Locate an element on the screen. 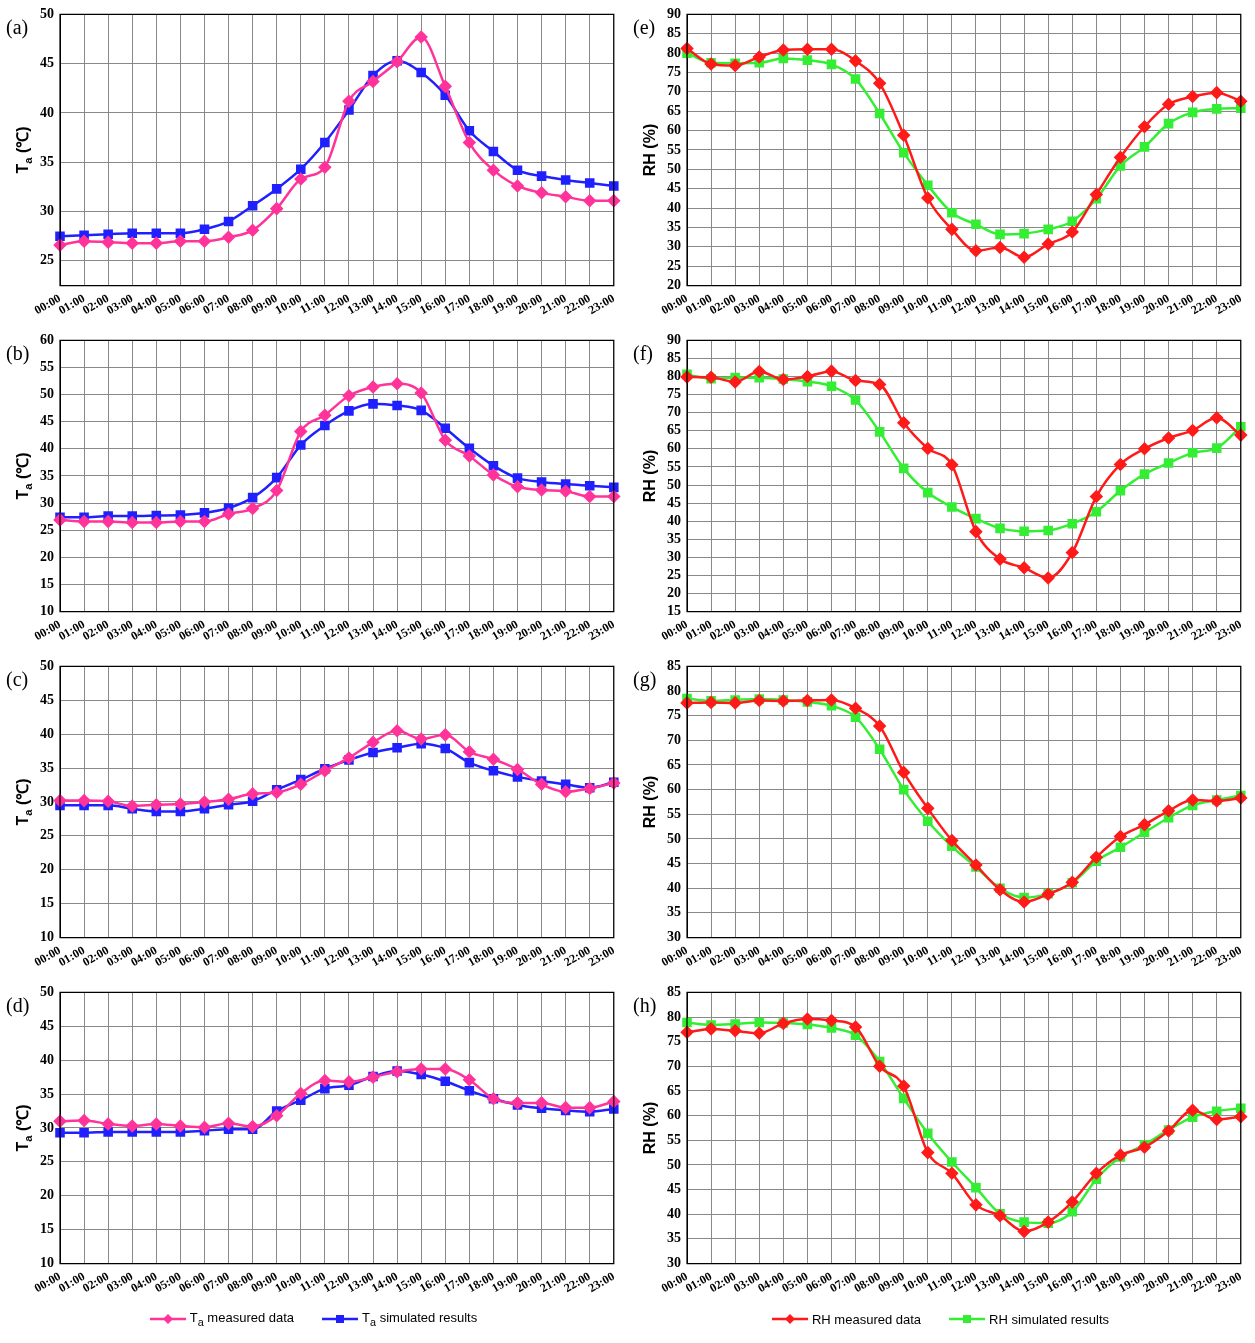 This screenshot has height=1343, width=1255. legend-label: RH simulated results is located at coordinates (1049, 1319).